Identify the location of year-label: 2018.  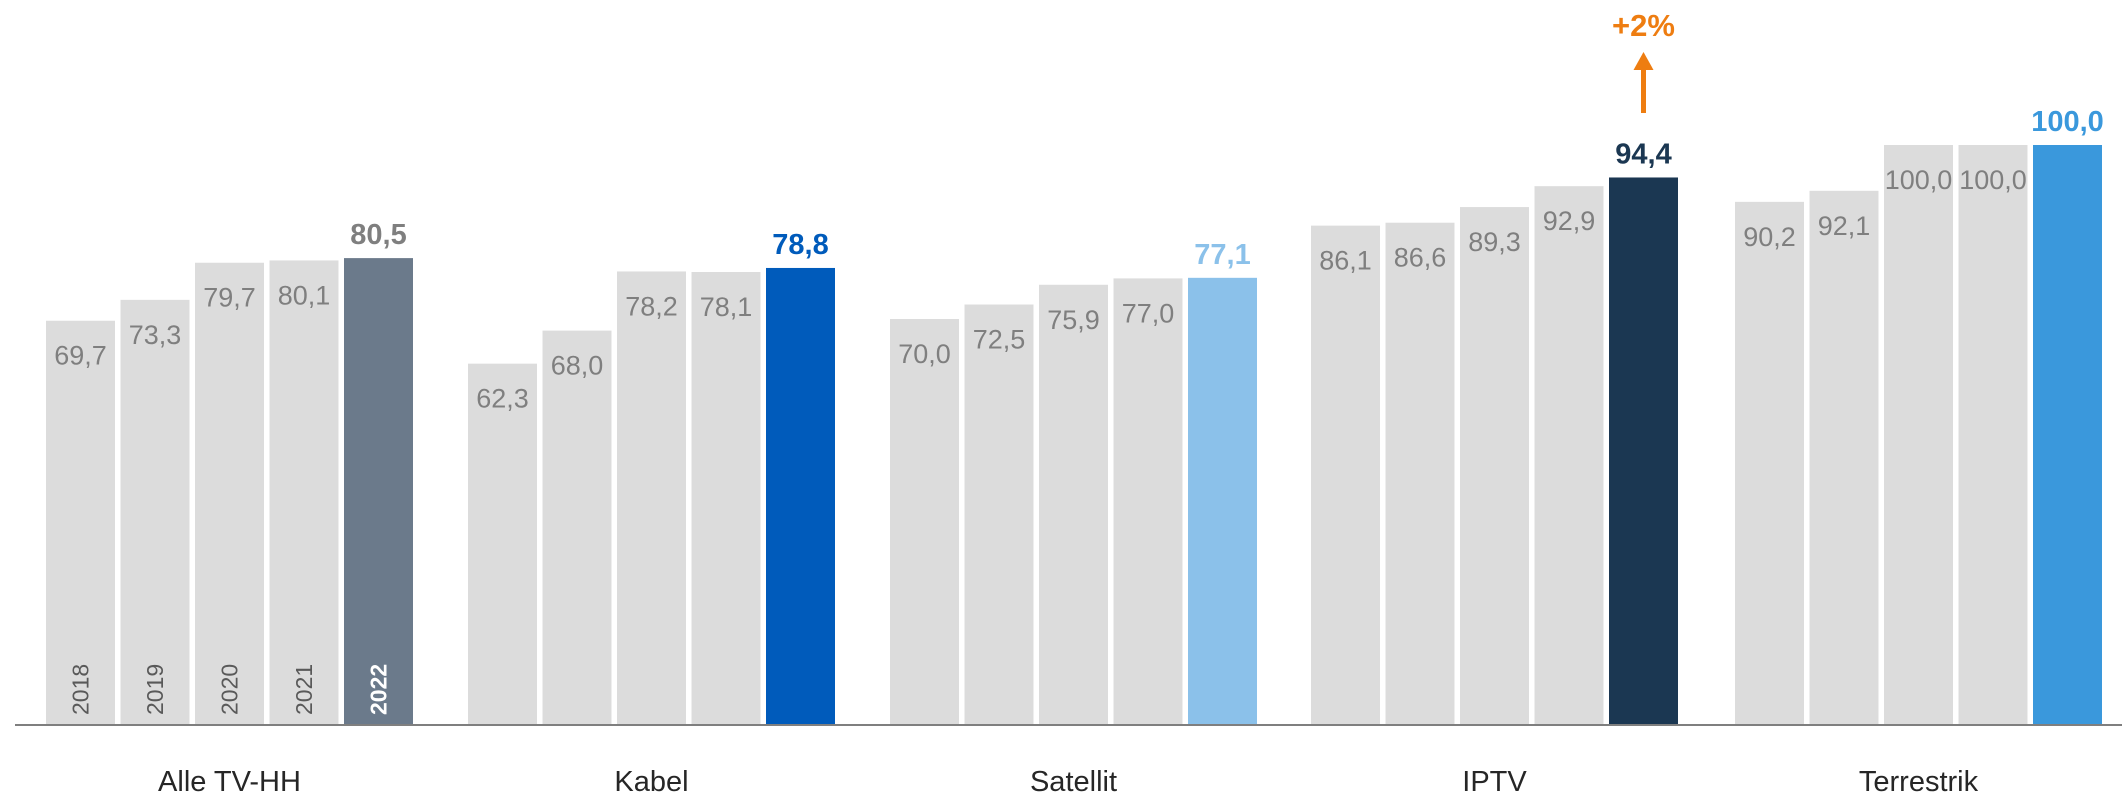
(81, 689).